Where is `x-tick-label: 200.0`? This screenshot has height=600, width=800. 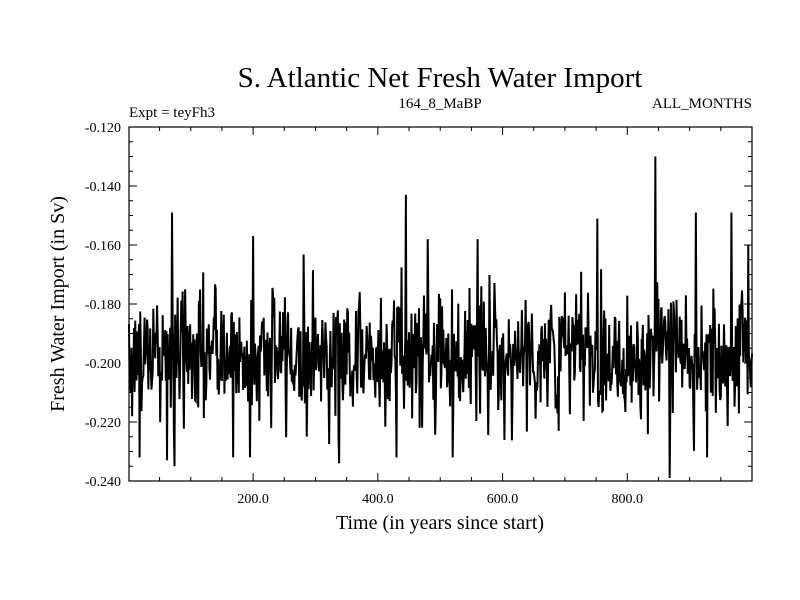 x-tick-label: 200.0 is located at coordinates (253, 499).